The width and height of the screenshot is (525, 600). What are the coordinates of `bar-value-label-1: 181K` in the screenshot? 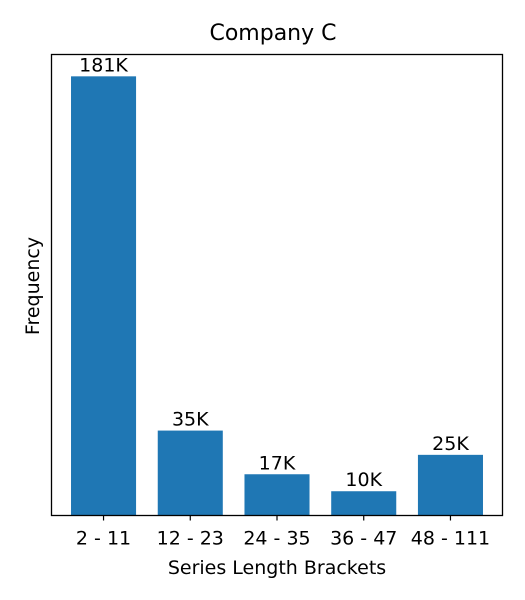 It's located at (103, 65).